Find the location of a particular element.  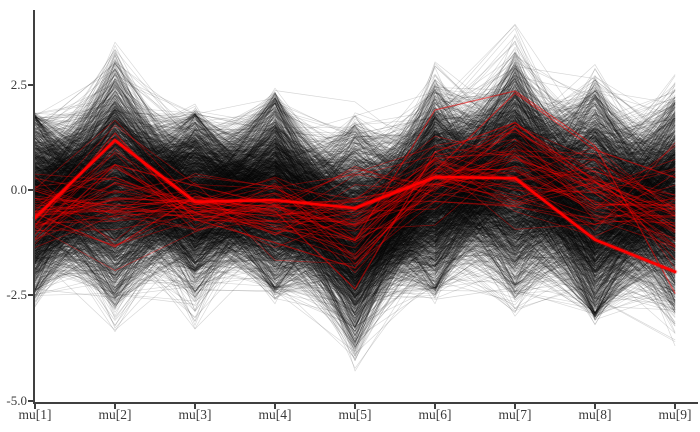

x-axis-label-9: mu[9] is located at coordinates (675, 414).